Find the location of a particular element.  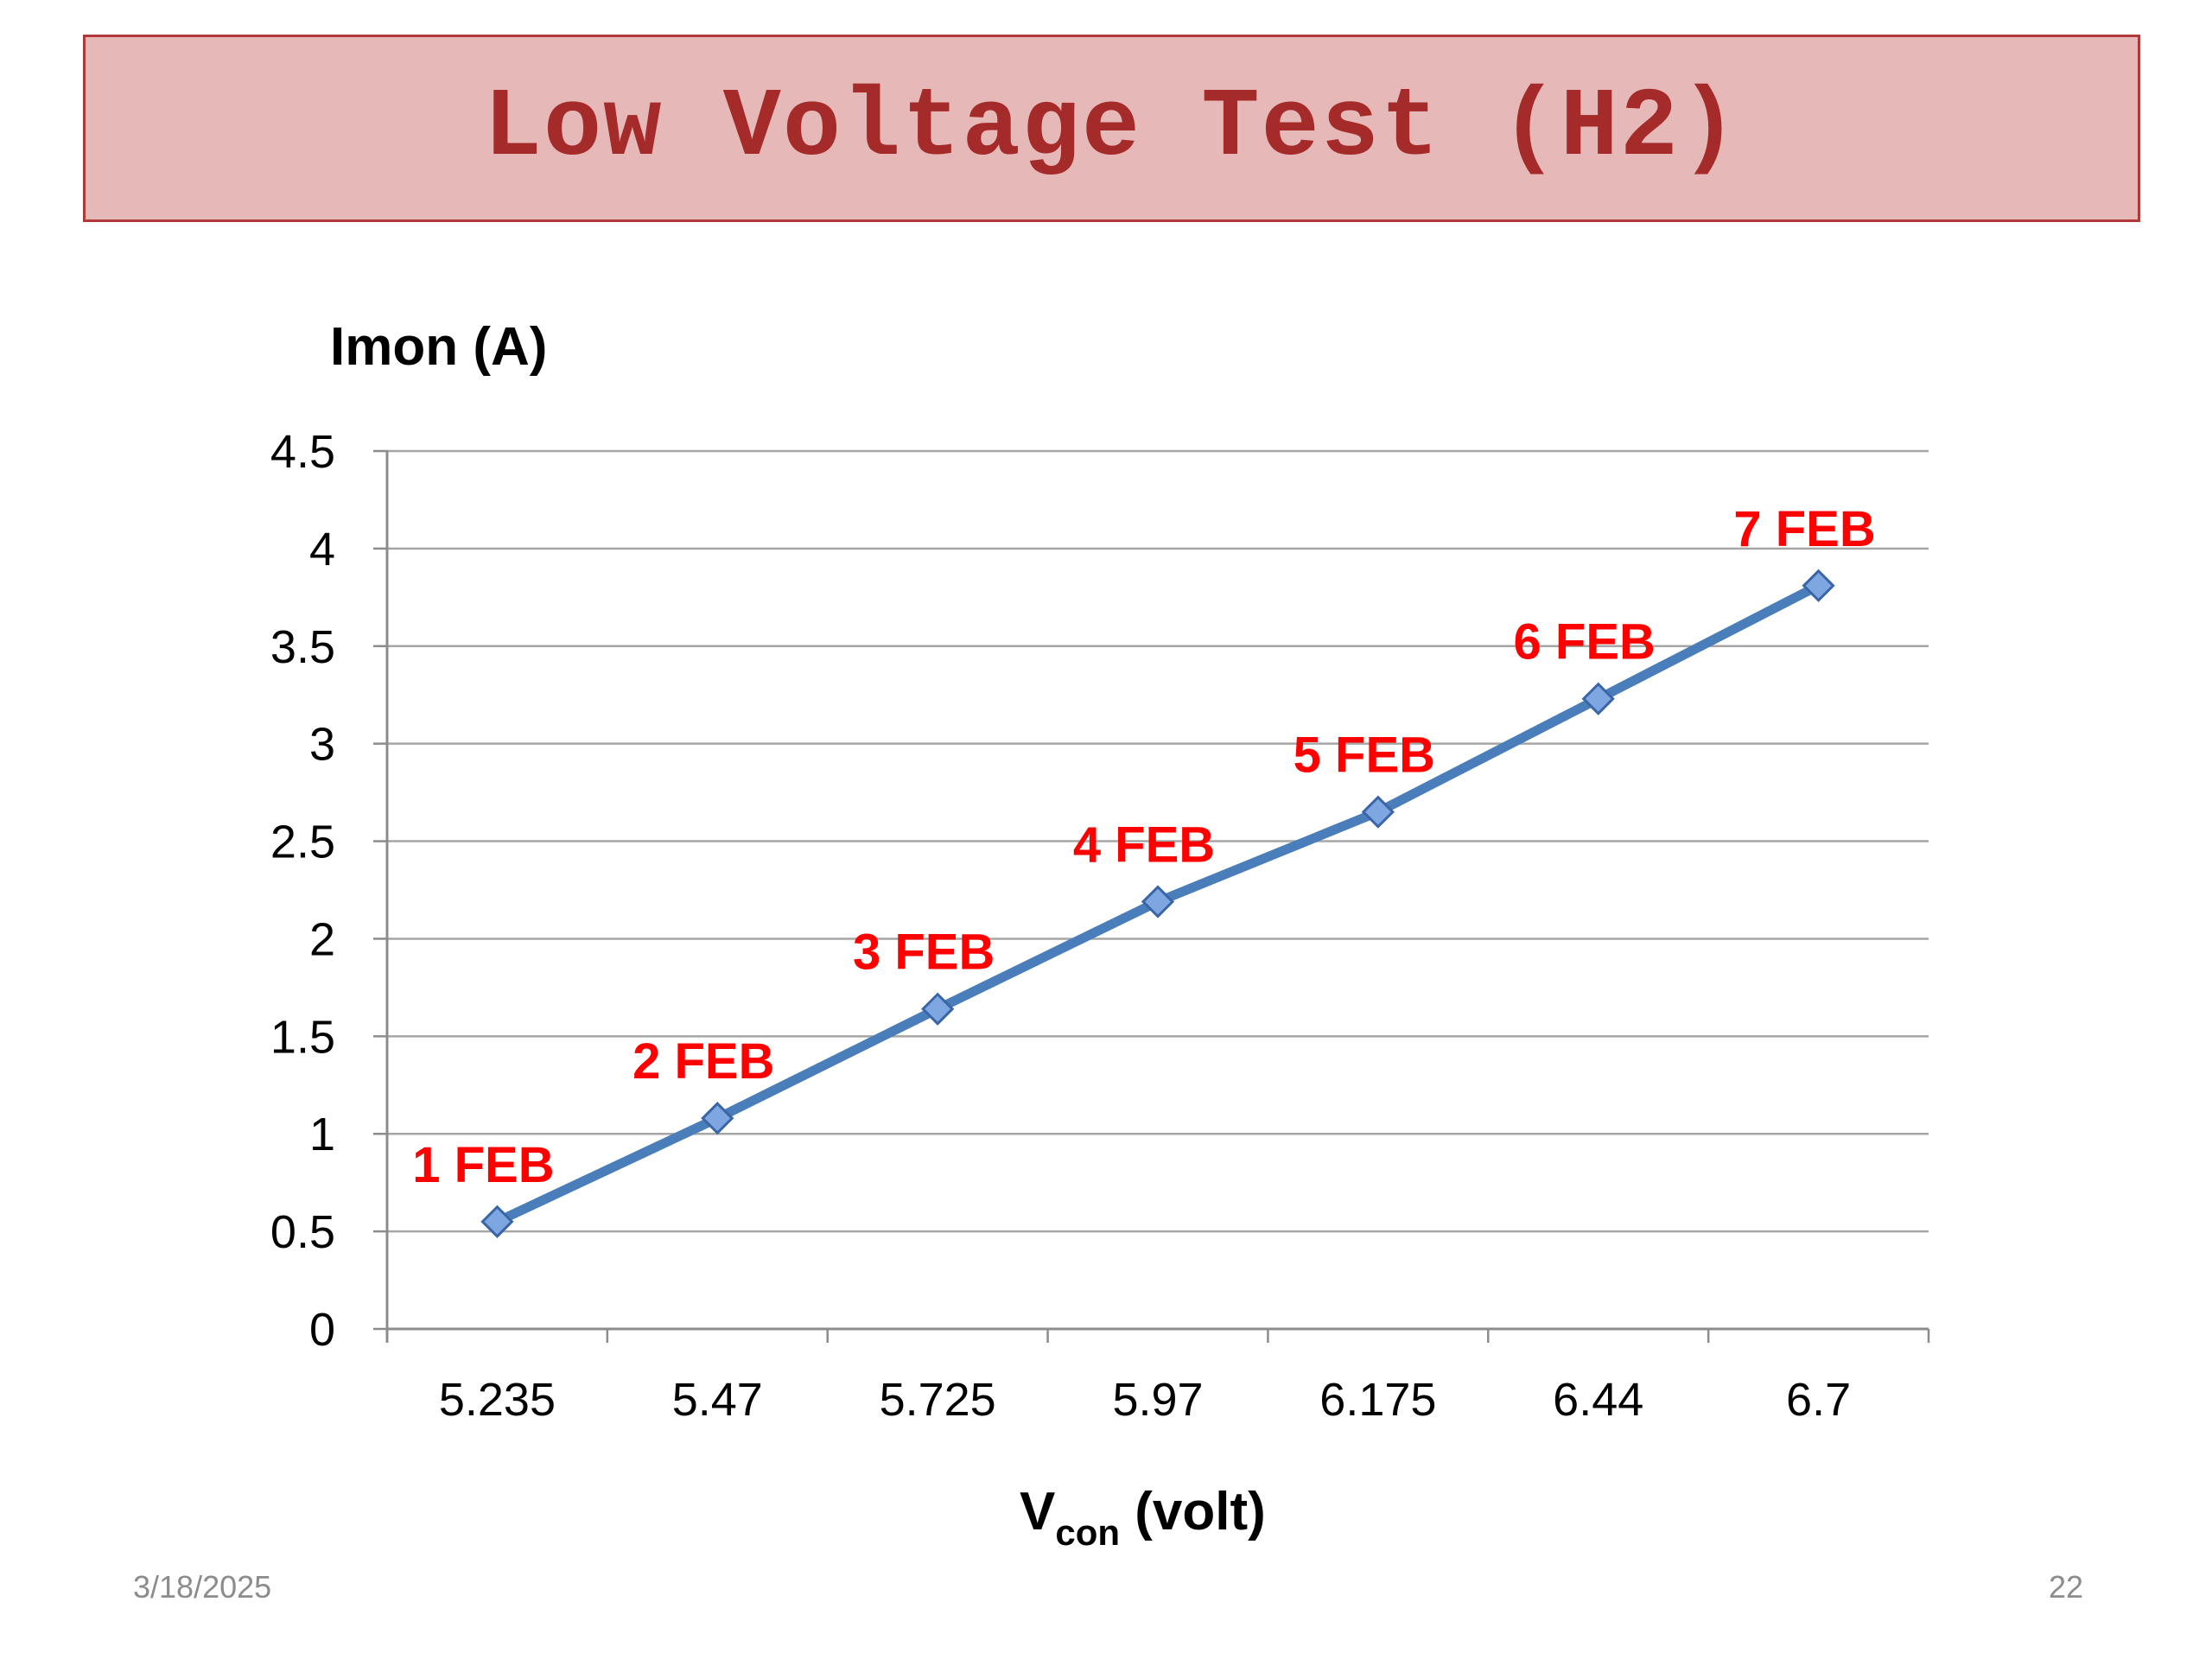

slide-title: Low Voltage Test (H2) is located at coordinates (1111, 128).